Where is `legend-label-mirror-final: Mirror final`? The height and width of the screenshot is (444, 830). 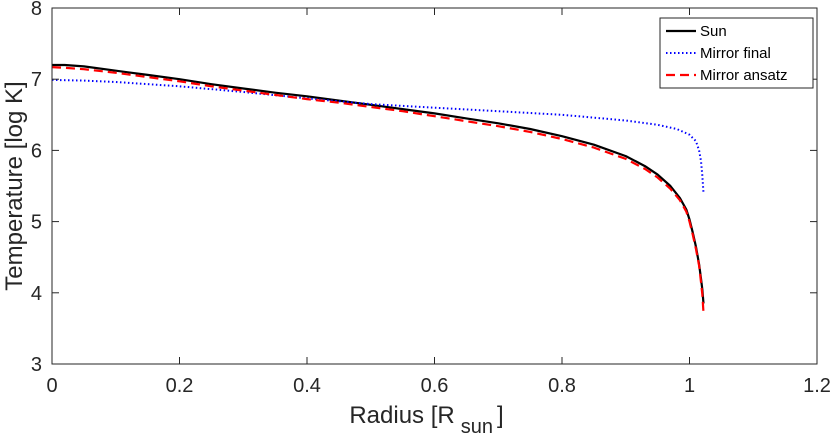 legend-label-mirror-final: Mirror final is located at coordinates (735, 53).